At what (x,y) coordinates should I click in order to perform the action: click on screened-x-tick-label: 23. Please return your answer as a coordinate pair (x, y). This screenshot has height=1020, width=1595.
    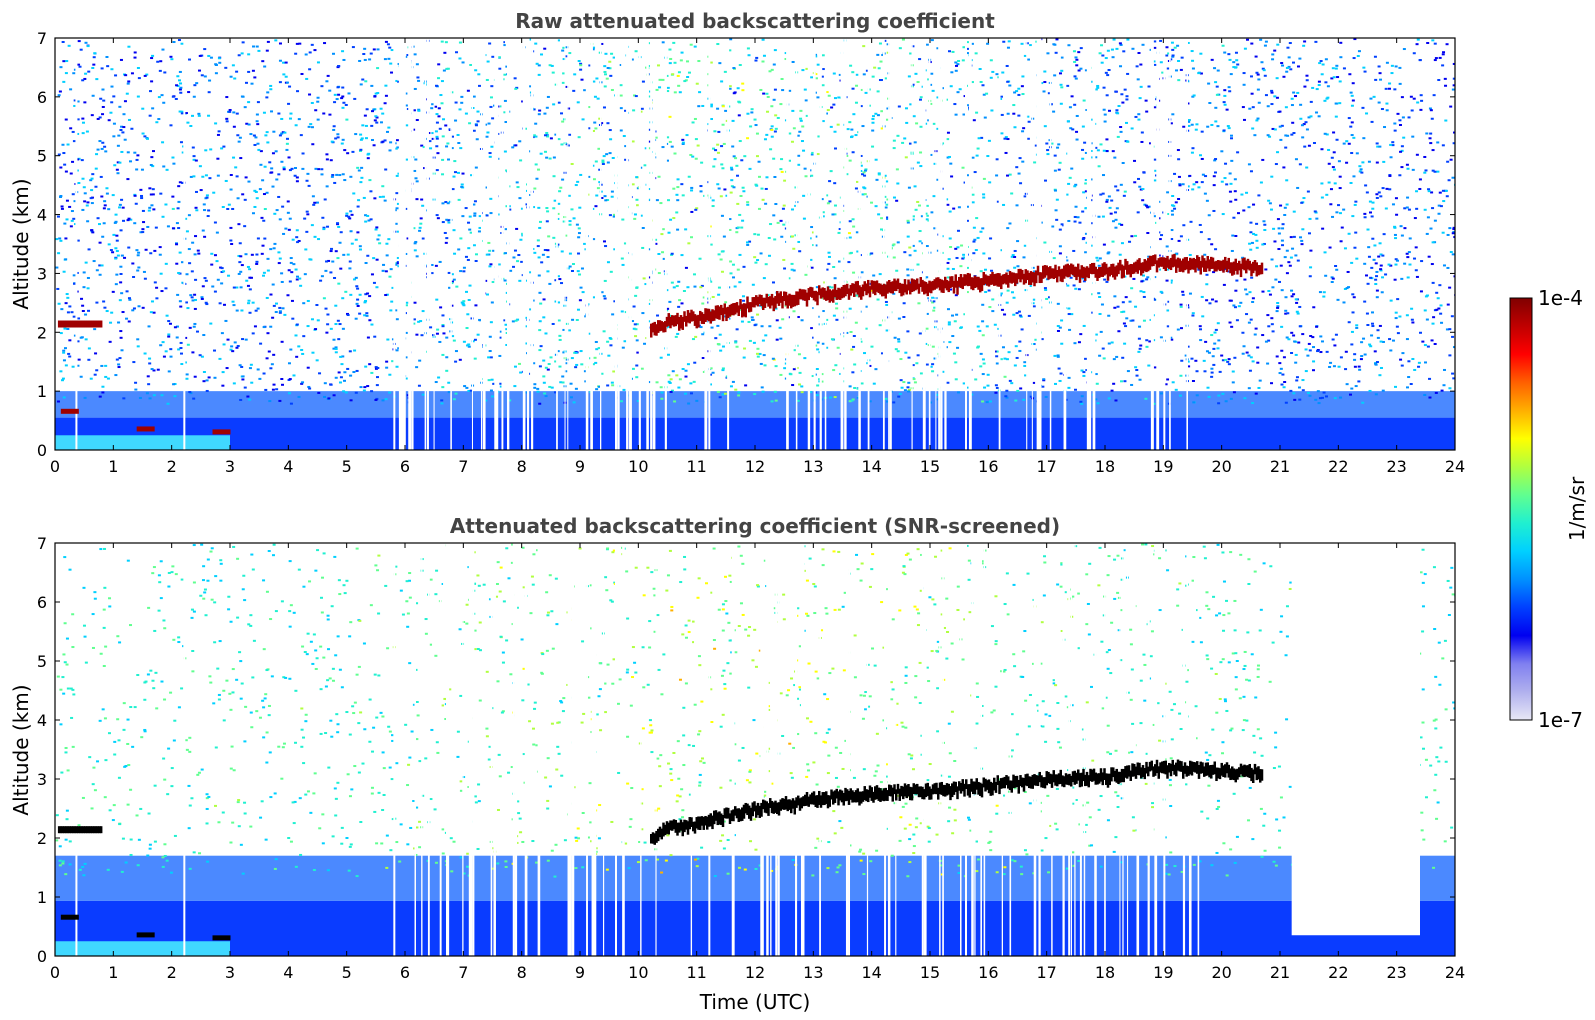
    Looking at the image, I should click on (1396, 972).